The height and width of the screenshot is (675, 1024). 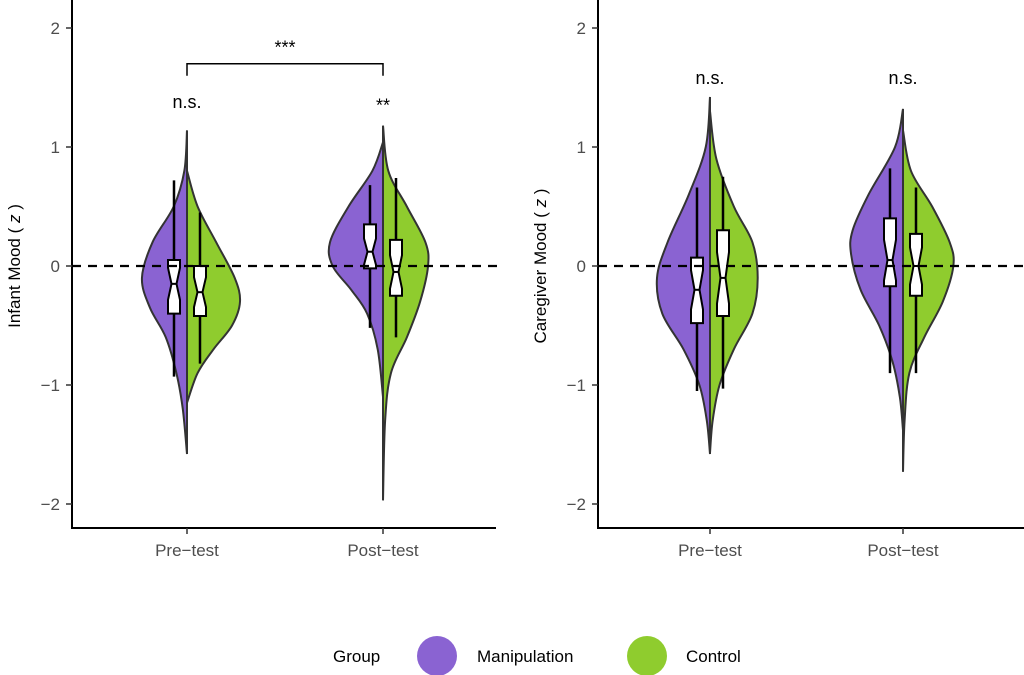 I want to click on significance-bracket, so click(x=285, y=69).